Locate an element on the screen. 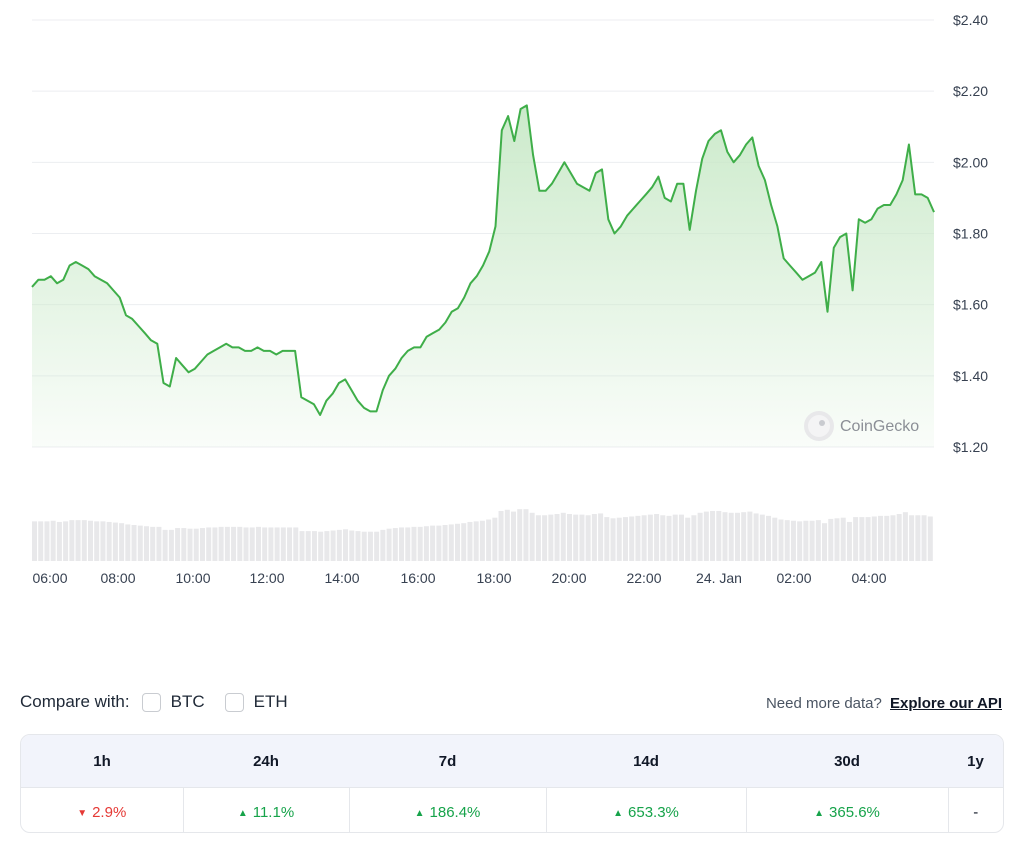 The height and width of the screenshot is (848, 1024). performance-value-1h: ▼ 2.9% is located at coordinates (102, 809).